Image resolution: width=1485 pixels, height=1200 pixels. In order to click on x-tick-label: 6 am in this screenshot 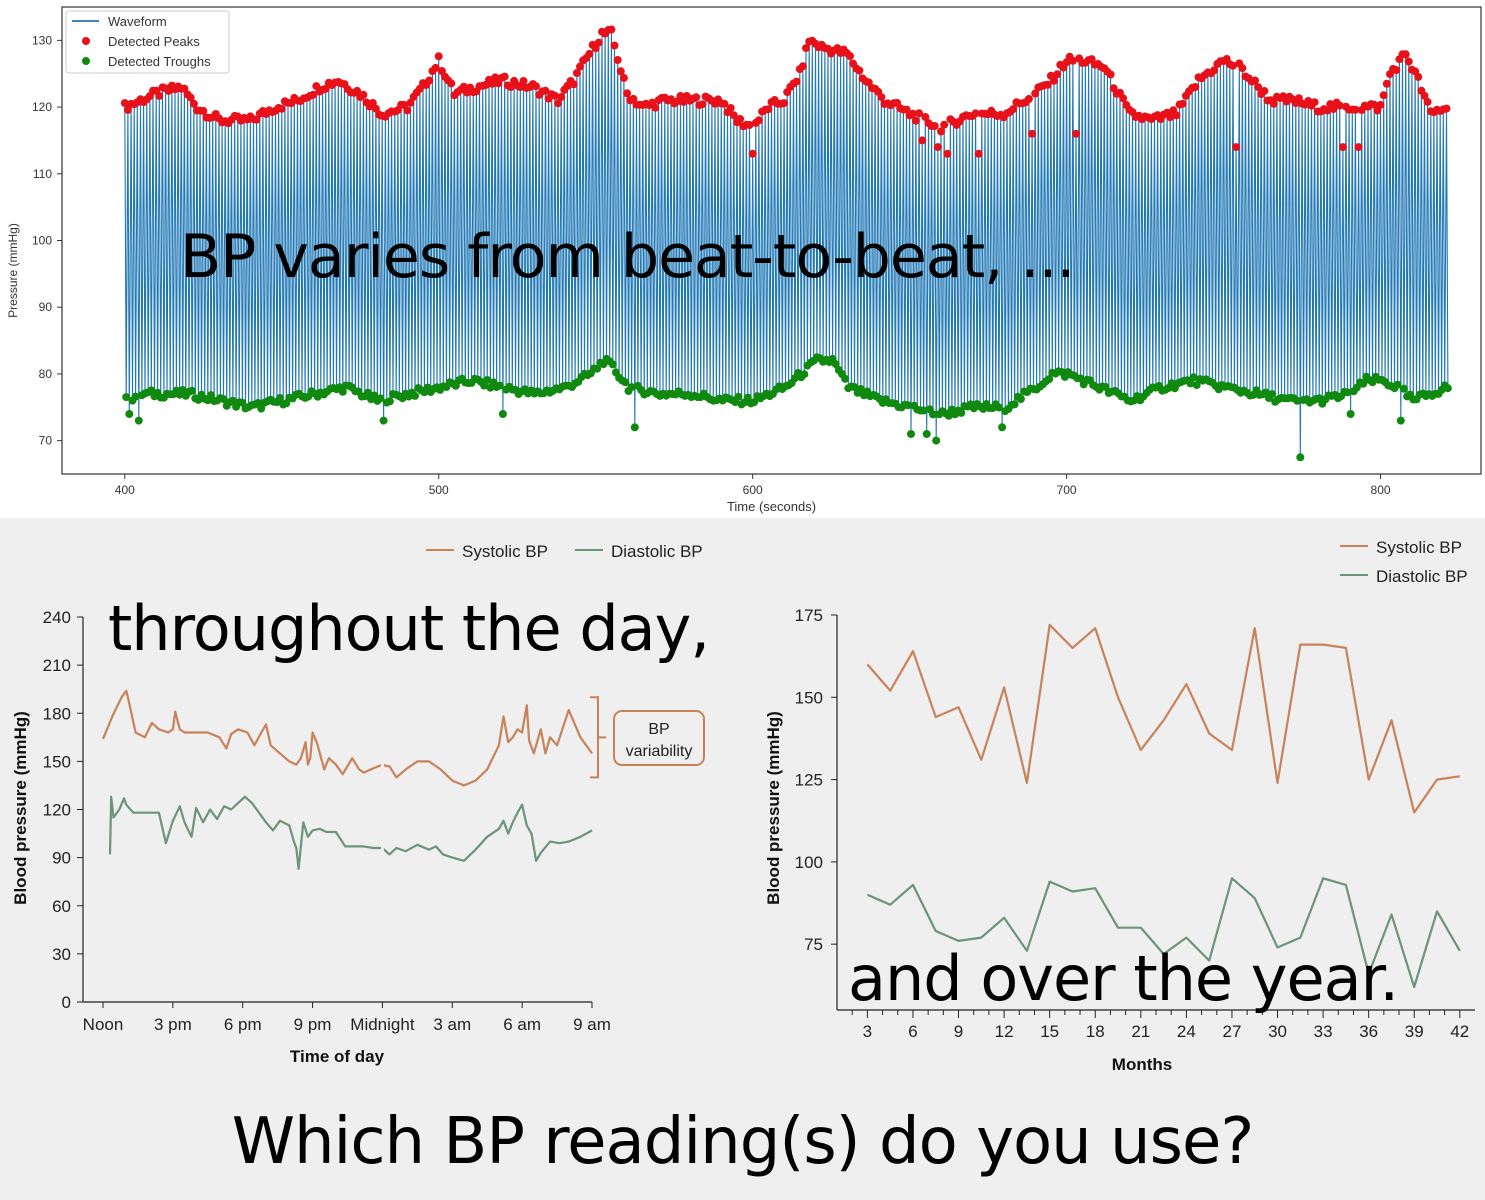, I will do `click(522, 1024)`.